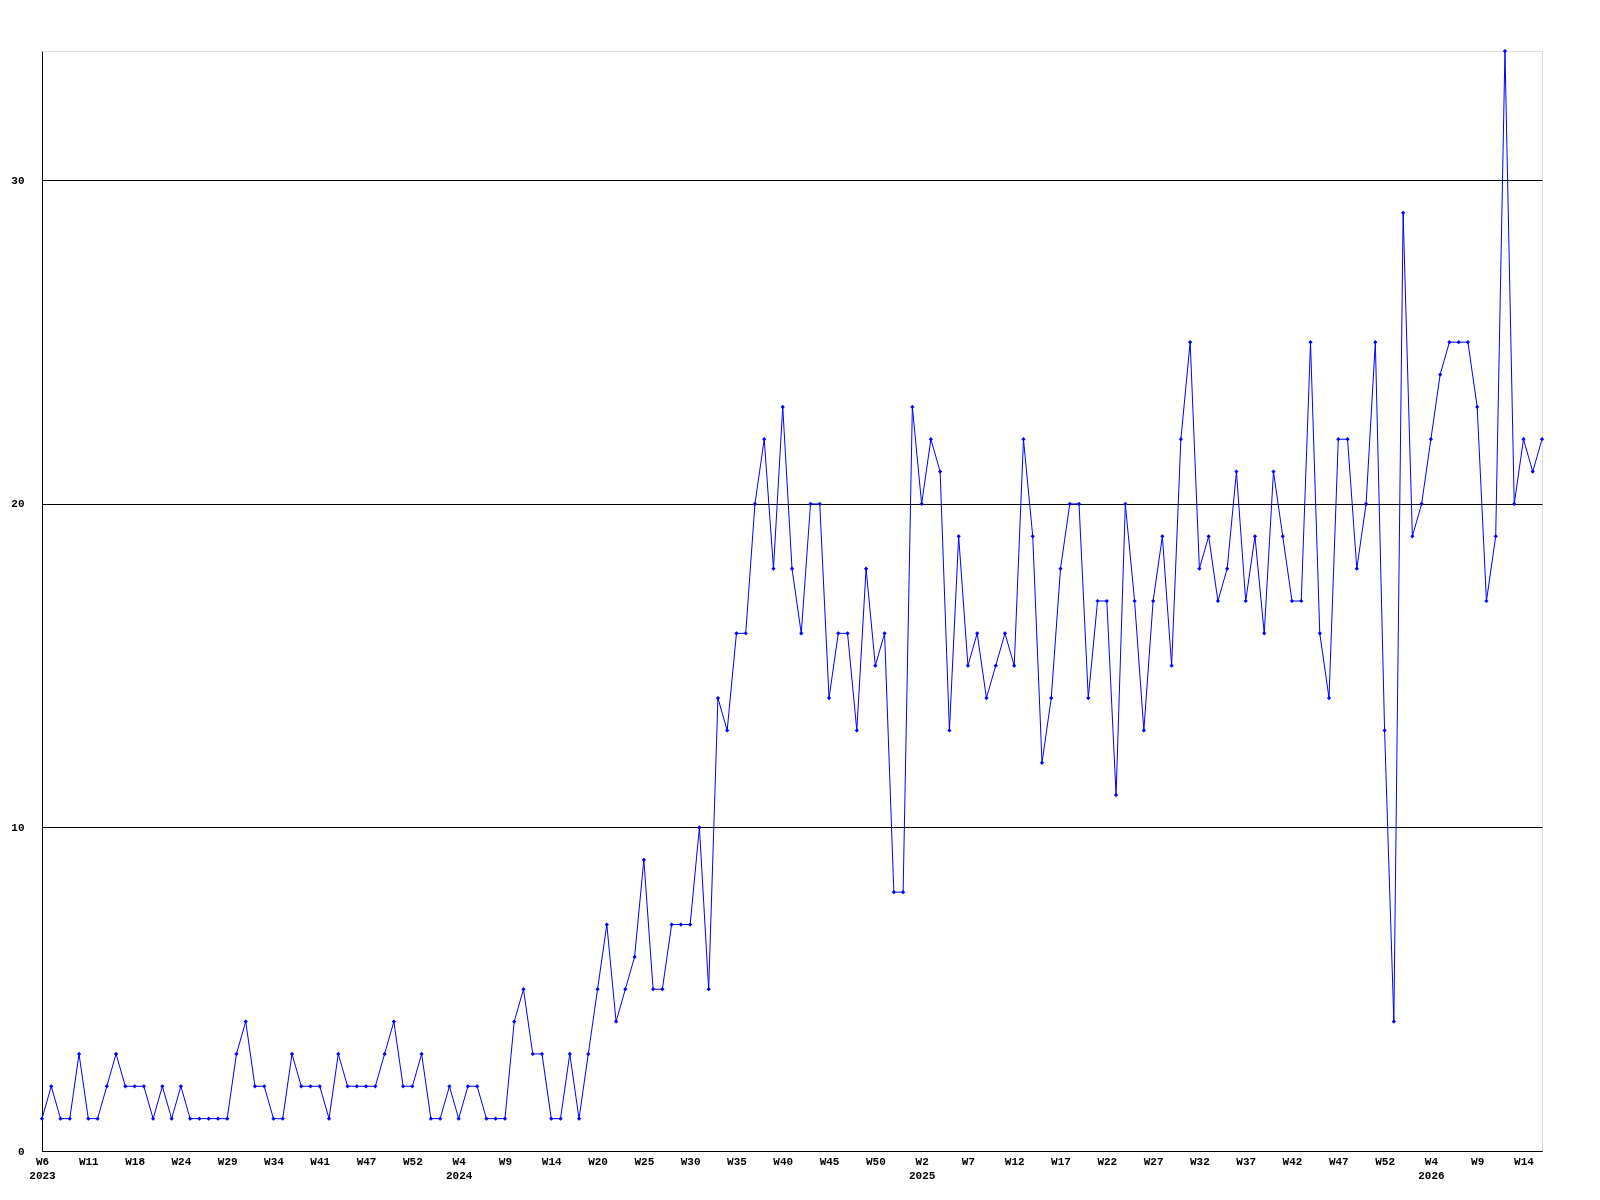  I want to click on x-tick-label: W34, so click(274, 1161).